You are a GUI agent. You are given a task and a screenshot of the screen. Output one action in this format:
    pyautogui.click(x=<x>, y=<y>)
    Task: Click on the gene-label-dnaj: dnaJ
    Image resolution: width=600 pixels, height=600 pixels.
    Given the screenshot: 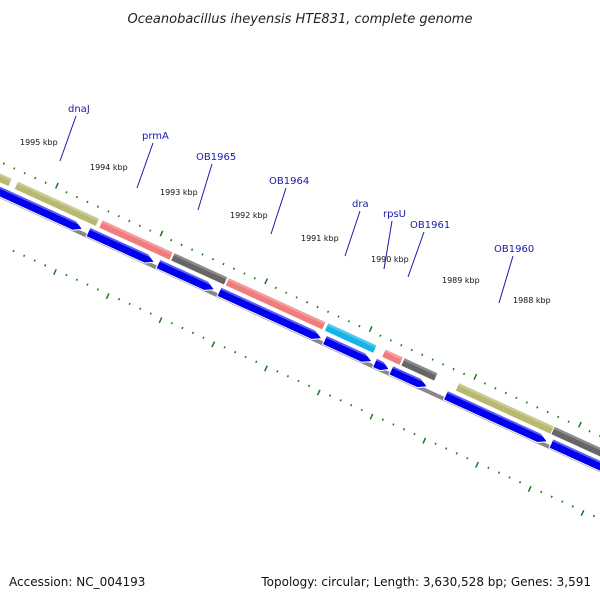 What is the action you would take?
    pyautogui.click(x=79, y=109)
    